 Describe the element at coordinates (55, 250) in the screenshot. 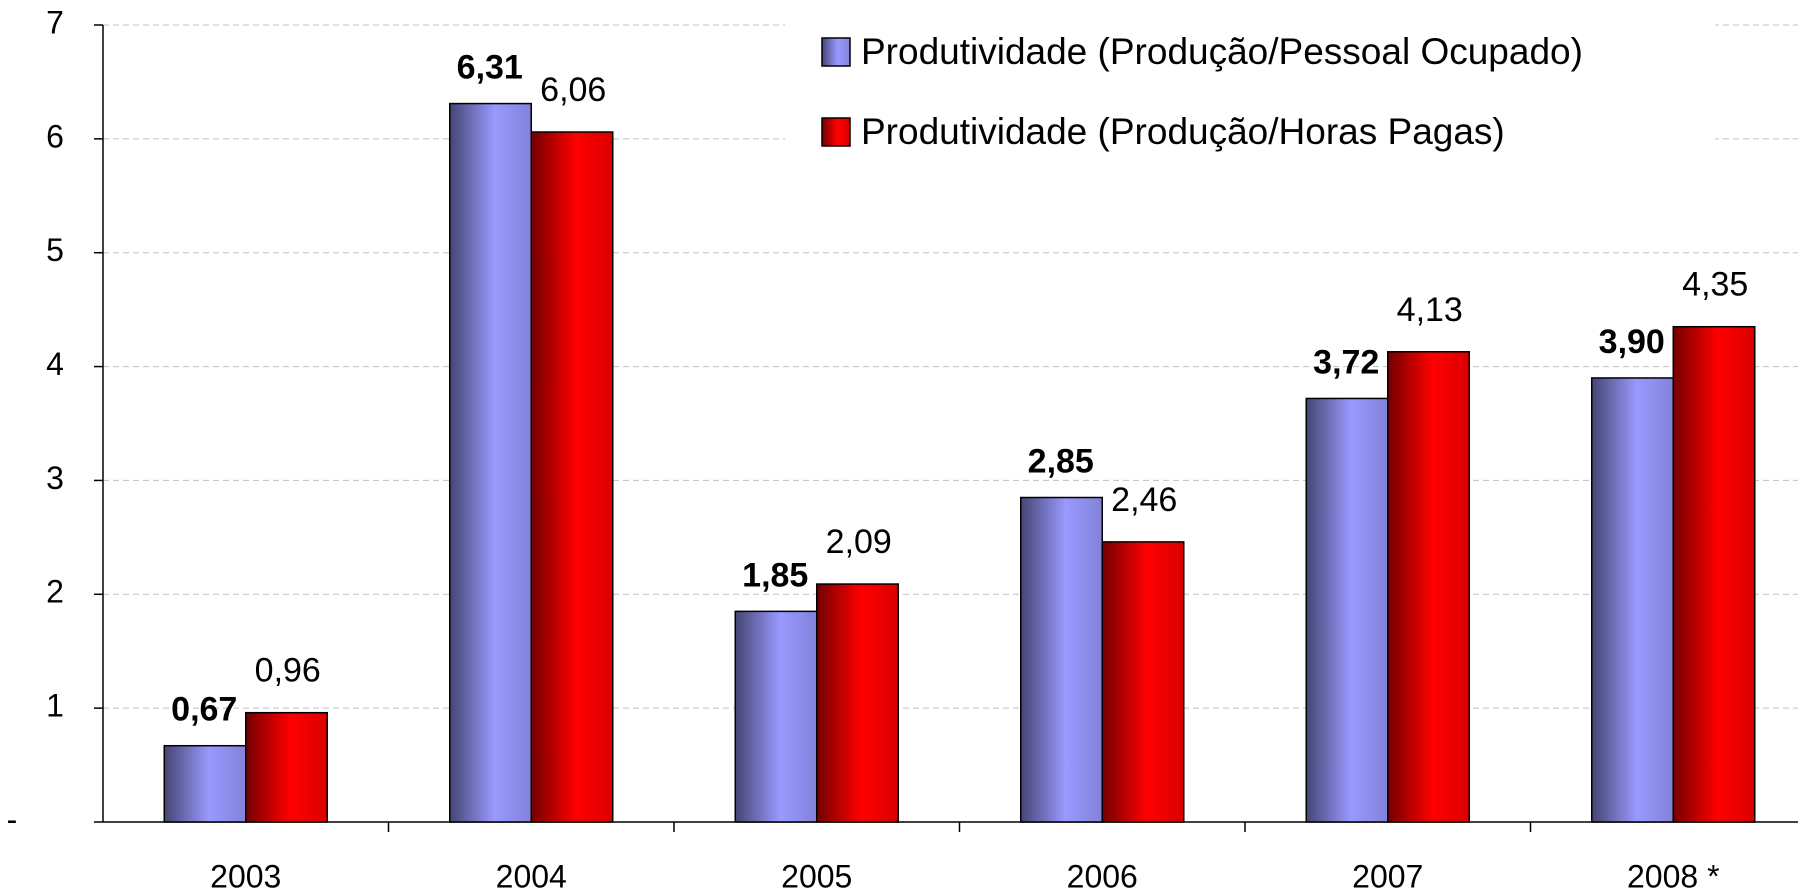

I see `y-tick-label: 5` at that location.